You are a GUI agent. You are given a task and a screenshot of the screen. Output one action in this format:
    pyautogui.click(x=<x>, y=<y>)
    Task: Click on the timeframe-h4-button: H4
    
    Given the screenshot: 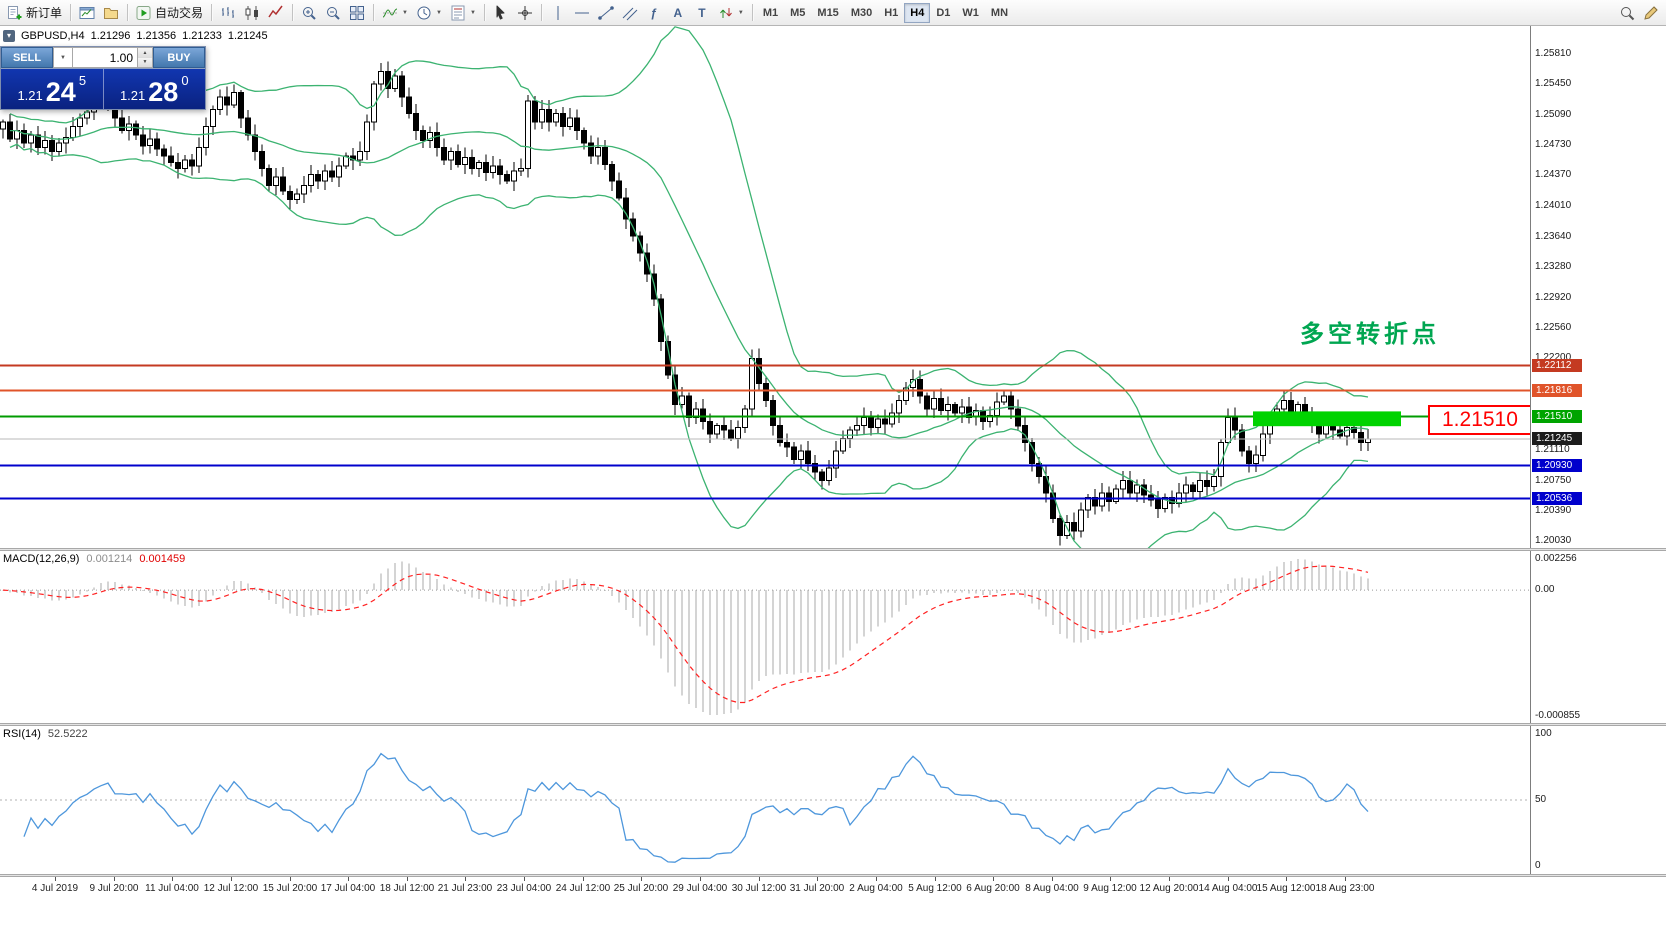 What is the action you would take?
    pyautogui.click(x=917, y=12)
    